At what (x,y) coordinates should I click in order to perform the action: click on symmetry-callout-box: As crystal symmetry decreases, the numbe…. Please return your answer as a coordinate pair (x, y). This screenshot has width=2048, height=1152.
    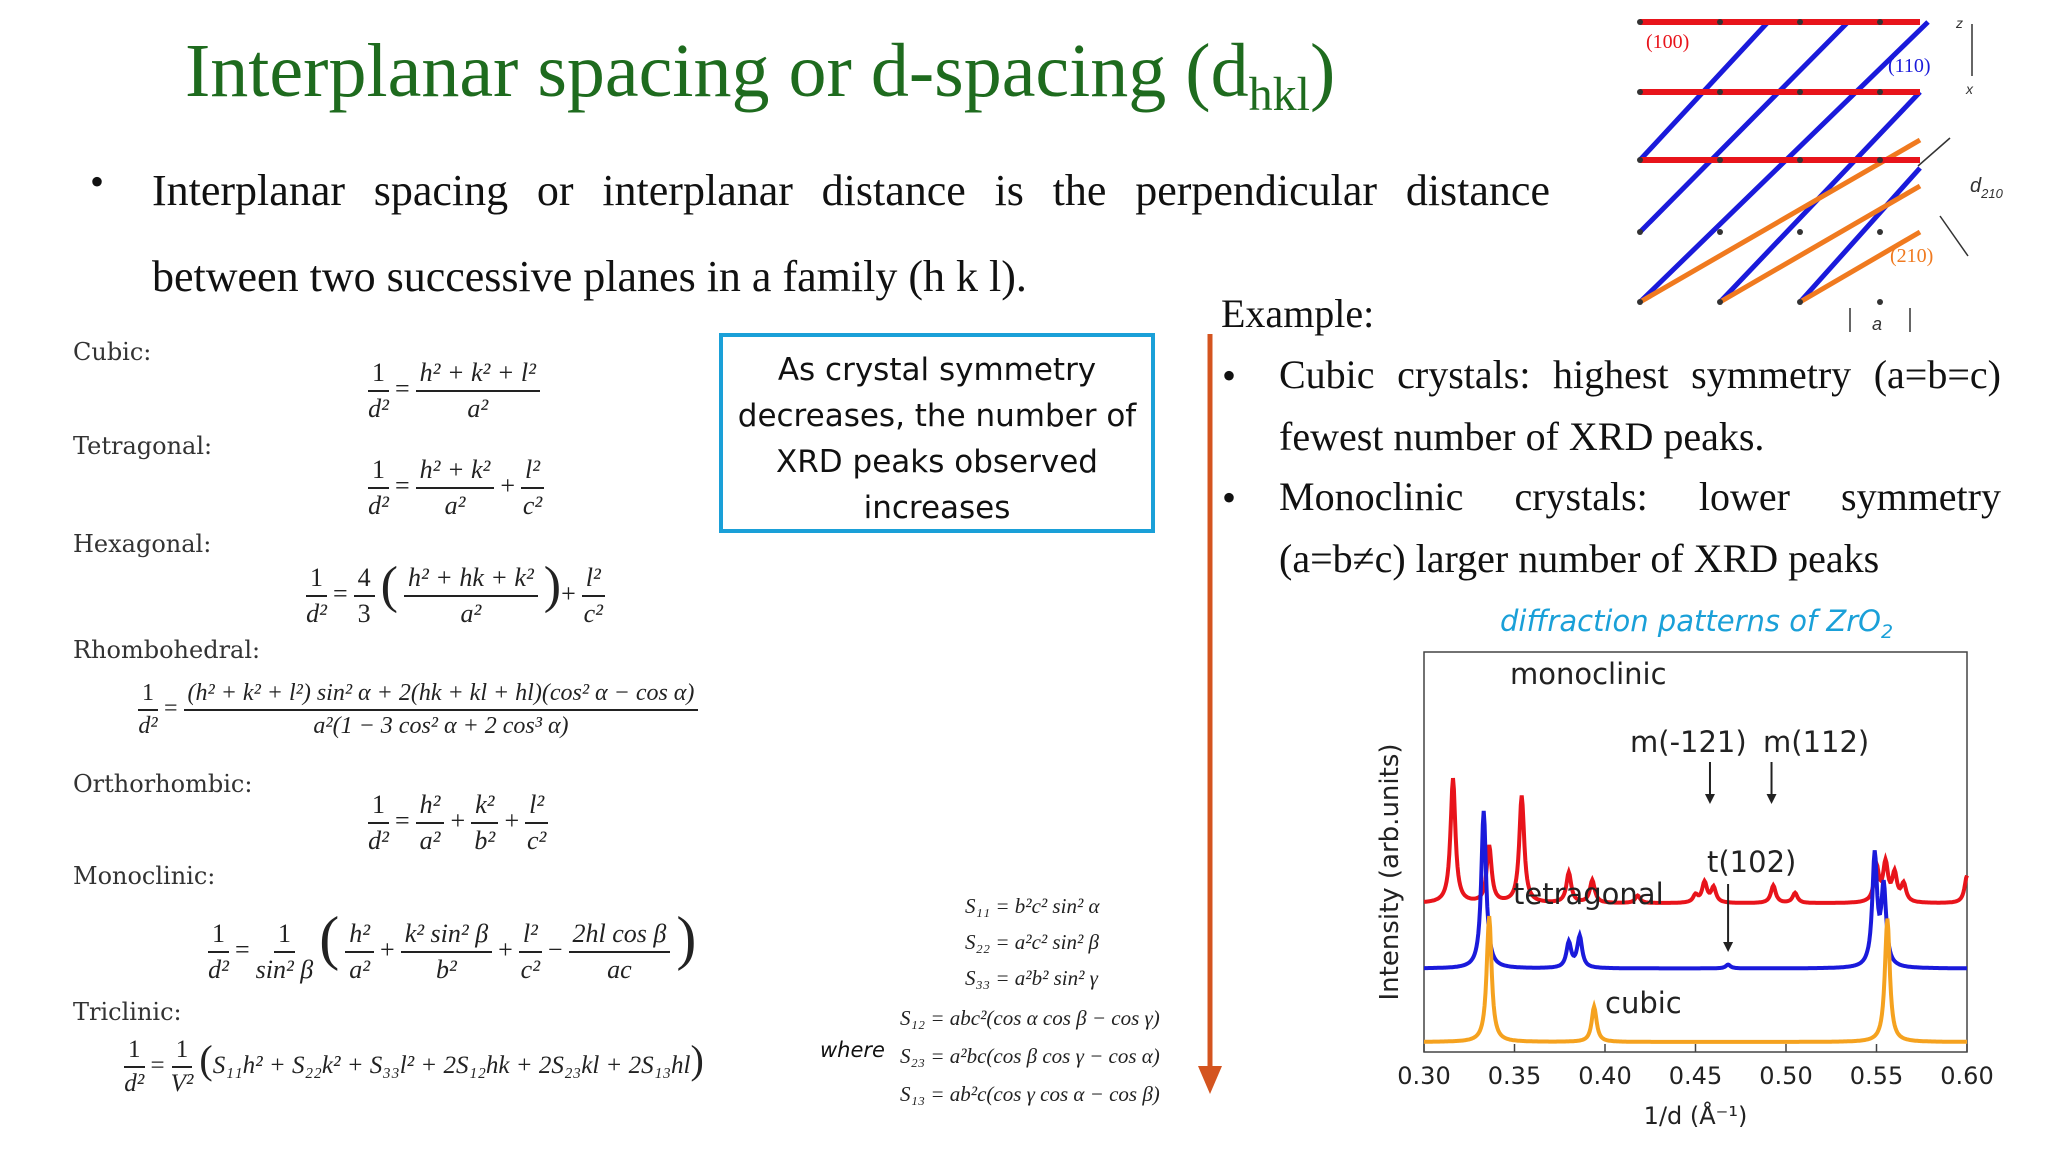
    Looking at the image, I should click on (937, 433).